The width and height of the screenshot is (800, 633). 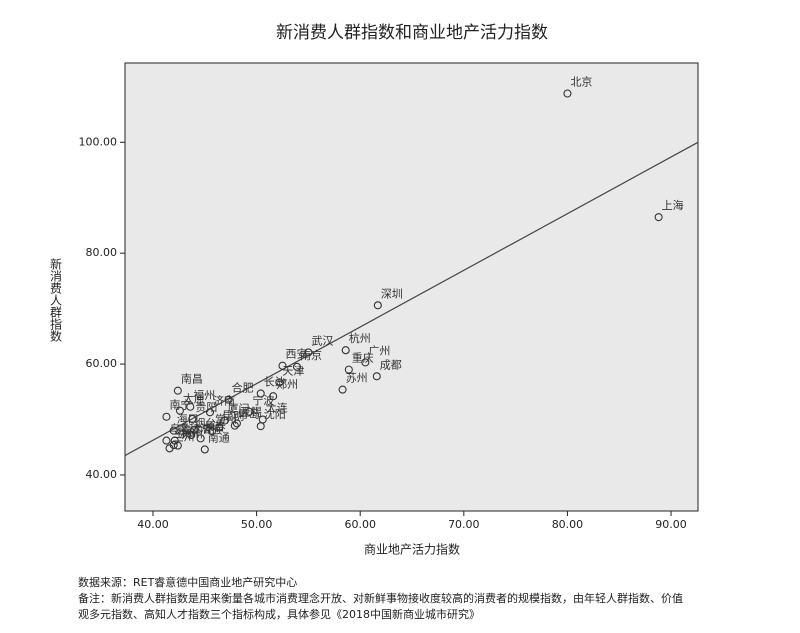 I want to click on point-label: 深圳, so click(x=392, y=293).